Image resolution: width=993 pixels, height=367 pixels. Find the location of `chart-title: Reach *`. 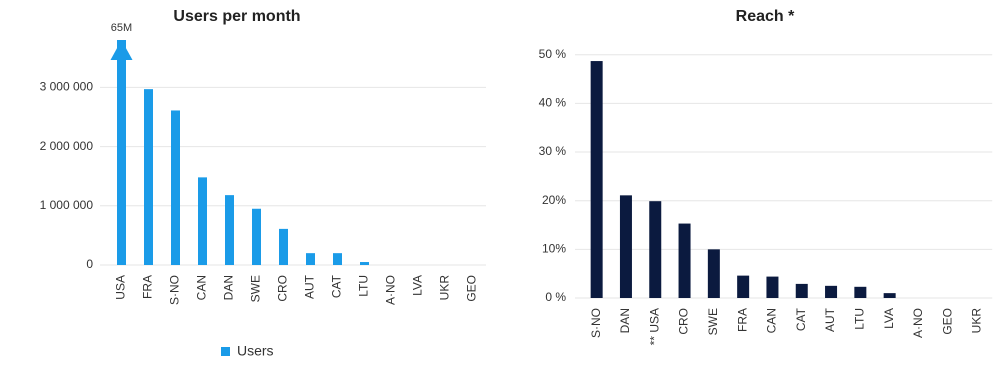

chart-title: Reach * is located at coordinates (765, 16).